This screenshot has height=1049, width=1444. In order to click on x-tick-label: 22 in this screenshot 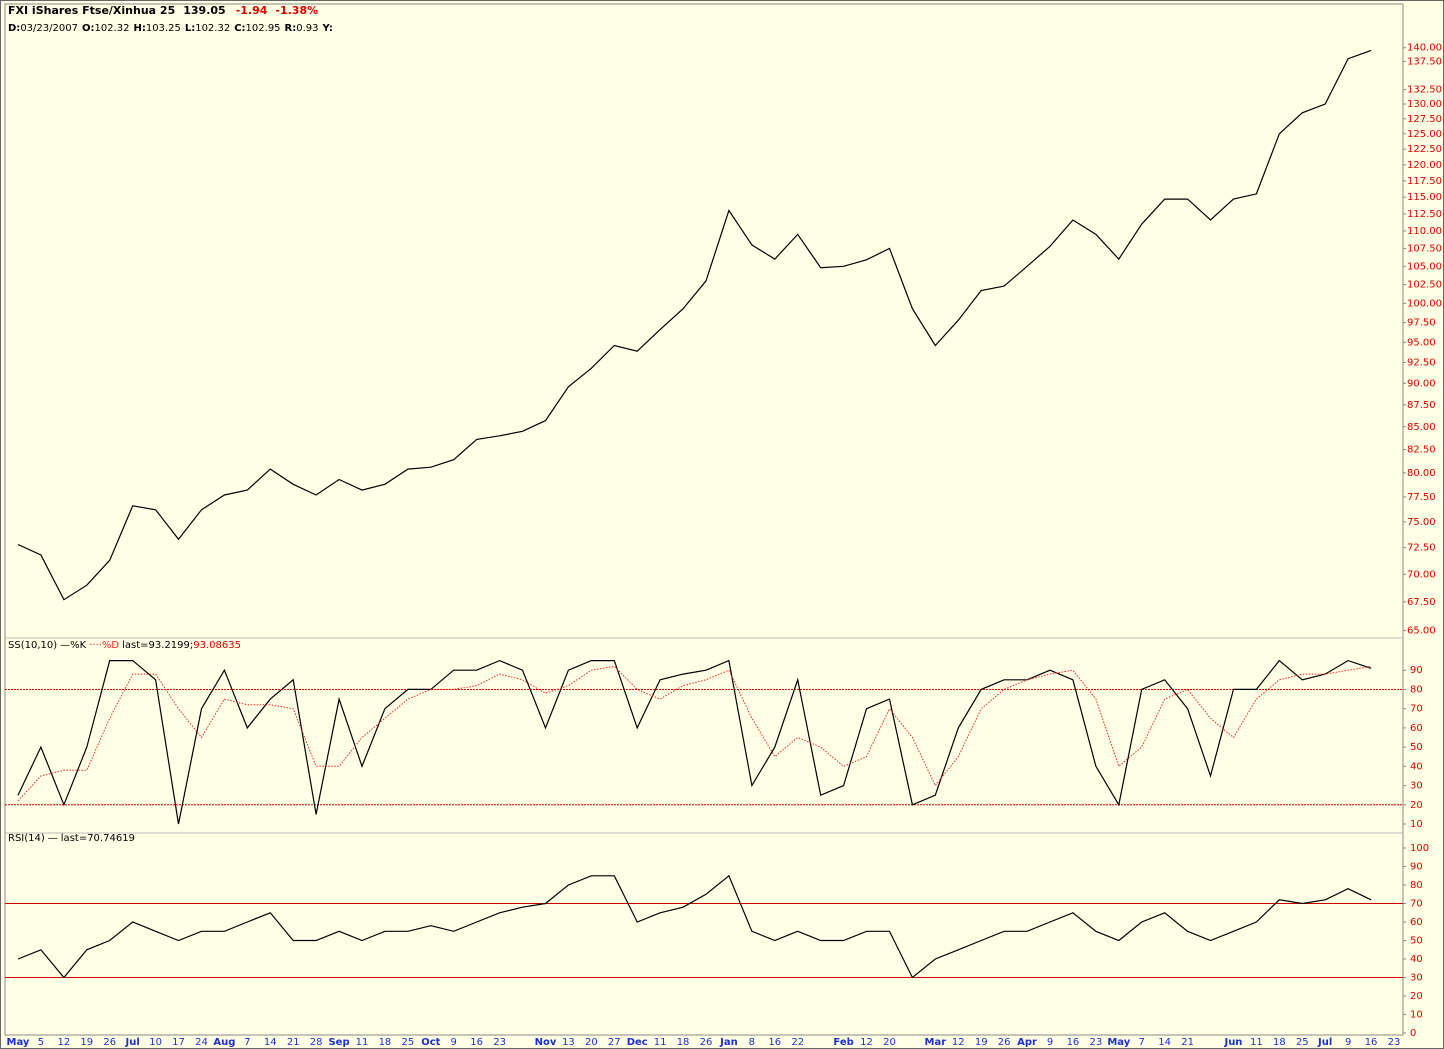, I will do `click(797, 1042)`.